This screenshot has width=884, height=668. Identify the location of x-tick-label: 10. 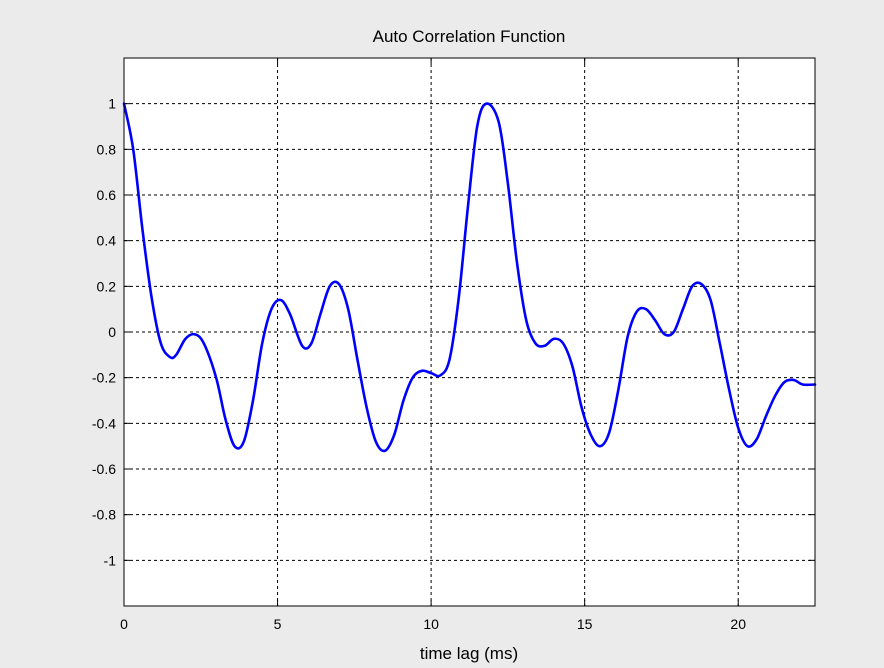
(431, 624).